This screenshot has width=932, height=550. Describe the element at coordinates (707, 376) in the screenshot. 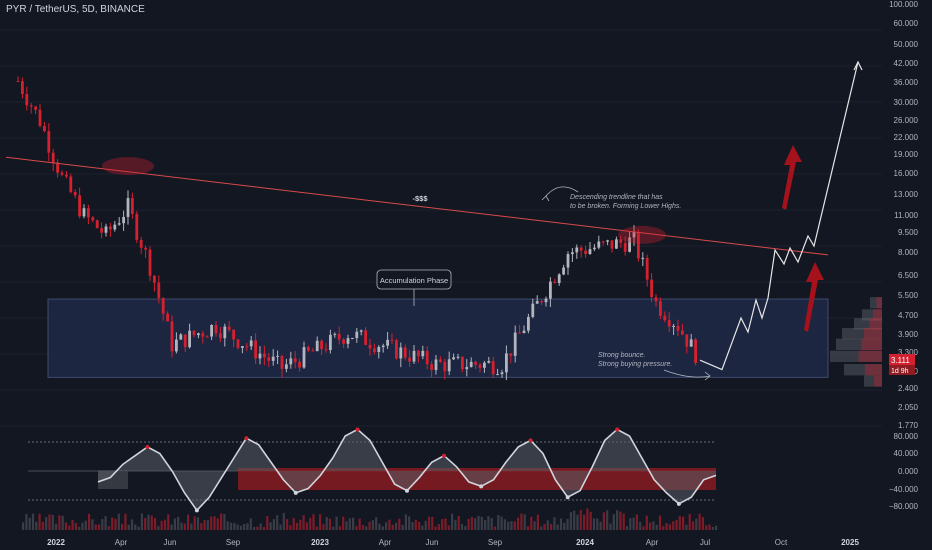

I see `bounce-note-arrowhead` at that location.